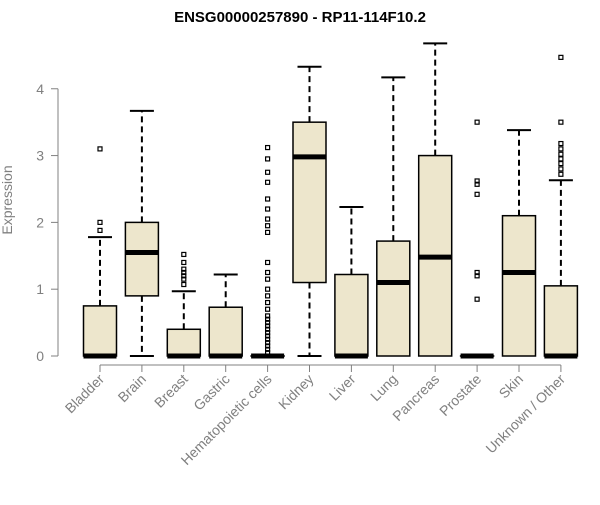 Image resolution: width=600 pixels, height=505 pixels. What do you see at coordinates (40, 222) in the screenshot?
I see `y-tick-label: 2` at bounding box center [40, 222].